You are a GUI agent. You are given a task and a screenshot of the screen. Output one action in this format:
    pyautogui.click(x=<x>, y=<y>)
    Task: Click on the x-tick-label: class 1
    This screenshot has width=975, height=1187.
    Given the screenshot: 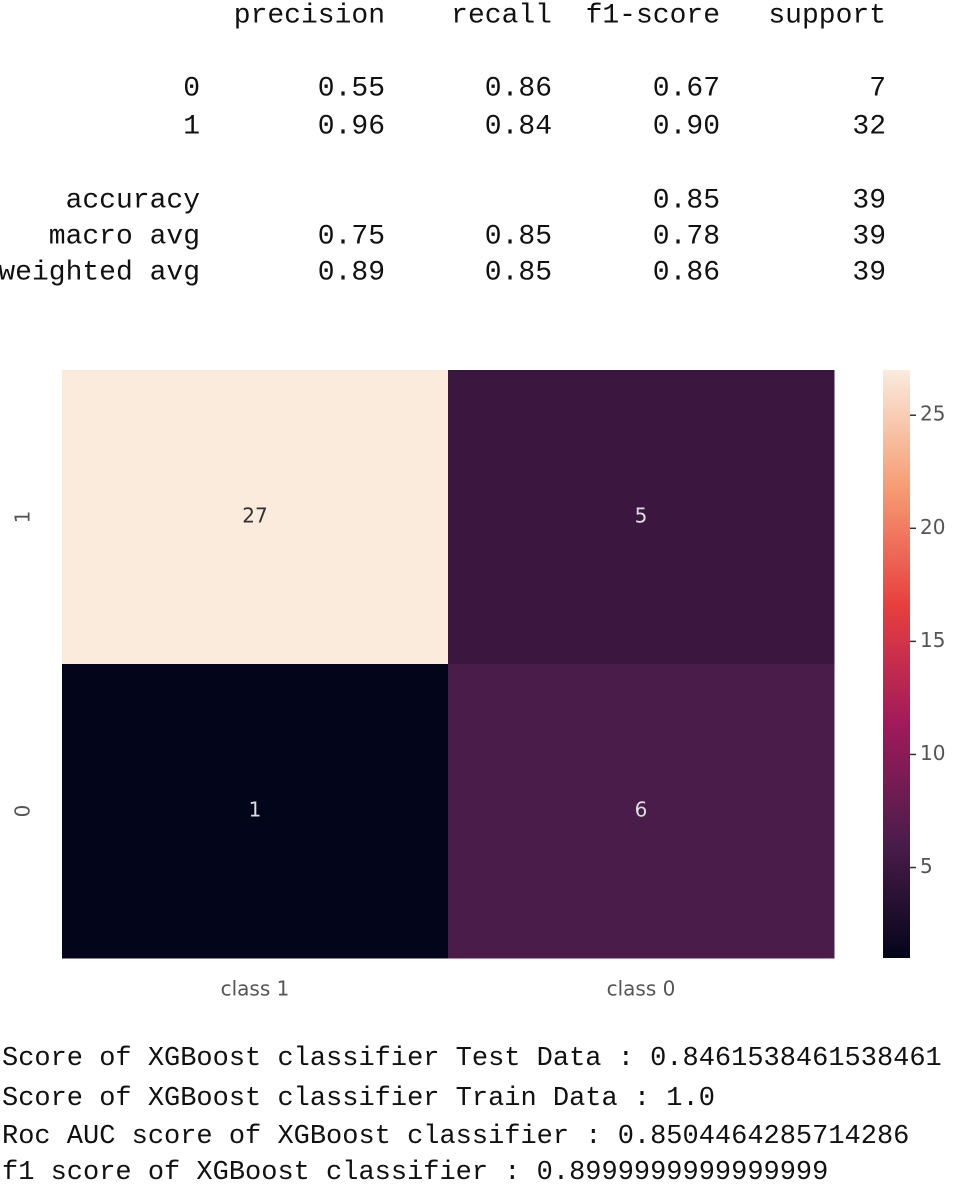 What is the action you would take?
    pyautogui.click(x=255, y=989)
    